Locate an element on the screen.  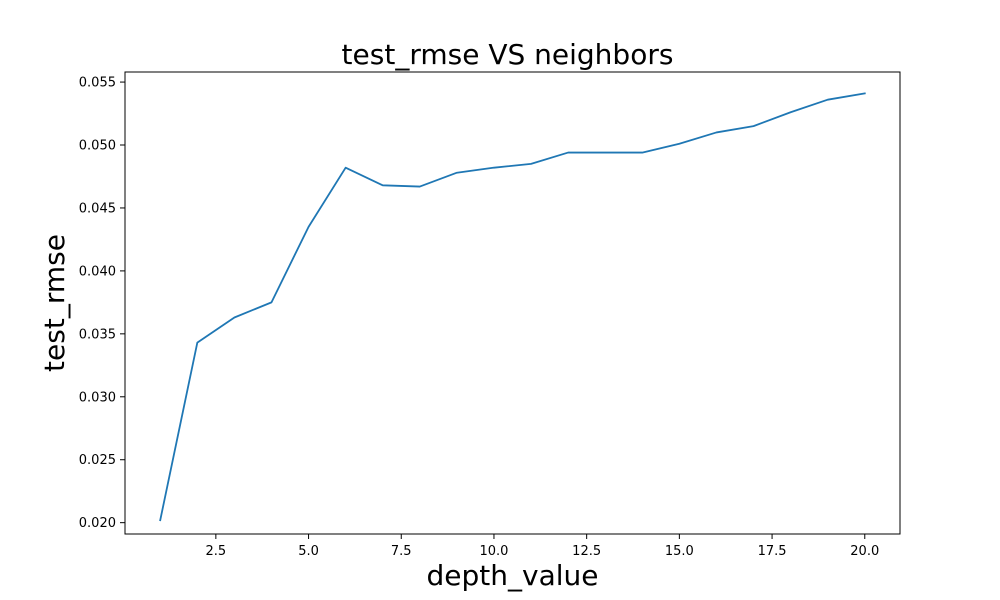
y-tick-label: 0.050 is located at coordinates (97, 146).